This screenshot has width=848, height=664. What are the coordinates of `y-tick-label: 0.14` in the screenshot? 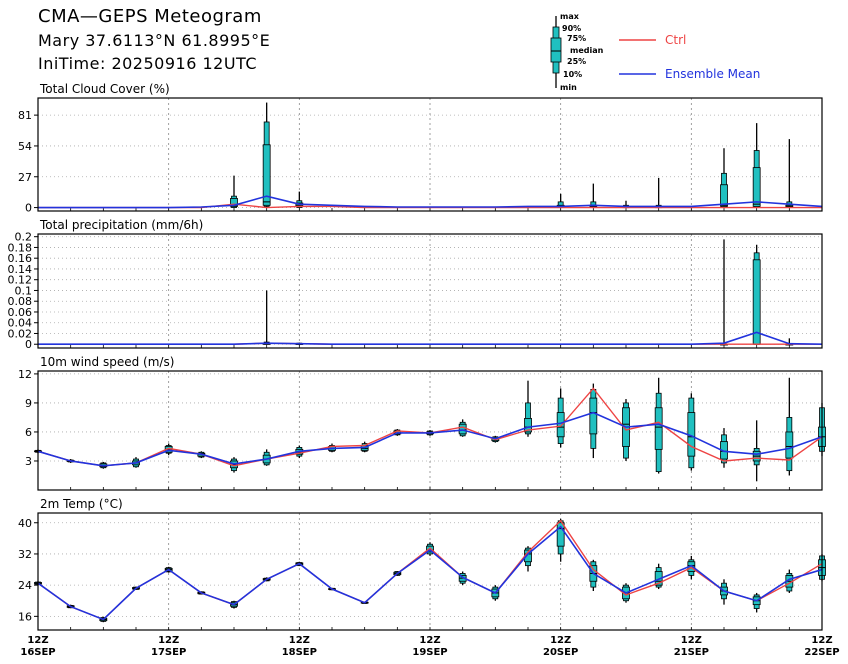 It's located at (20, 269).